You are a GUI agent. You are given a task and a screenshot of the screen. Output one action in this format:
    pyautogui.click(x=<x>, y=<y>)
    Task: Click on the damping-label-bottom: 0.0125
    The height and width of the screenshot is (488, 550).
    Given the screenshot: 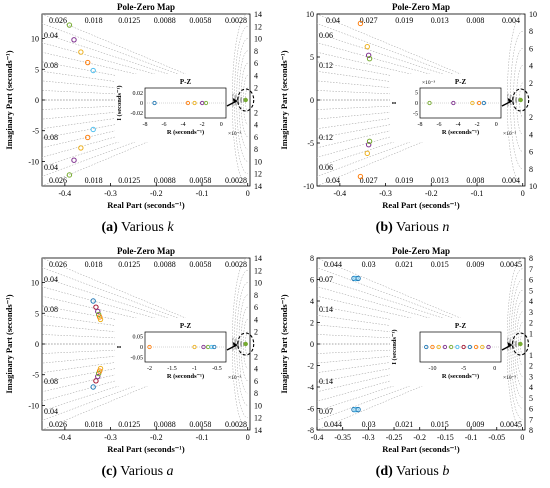 What is the action you would take?
    pyautogui.click(x=129, y=424)
    